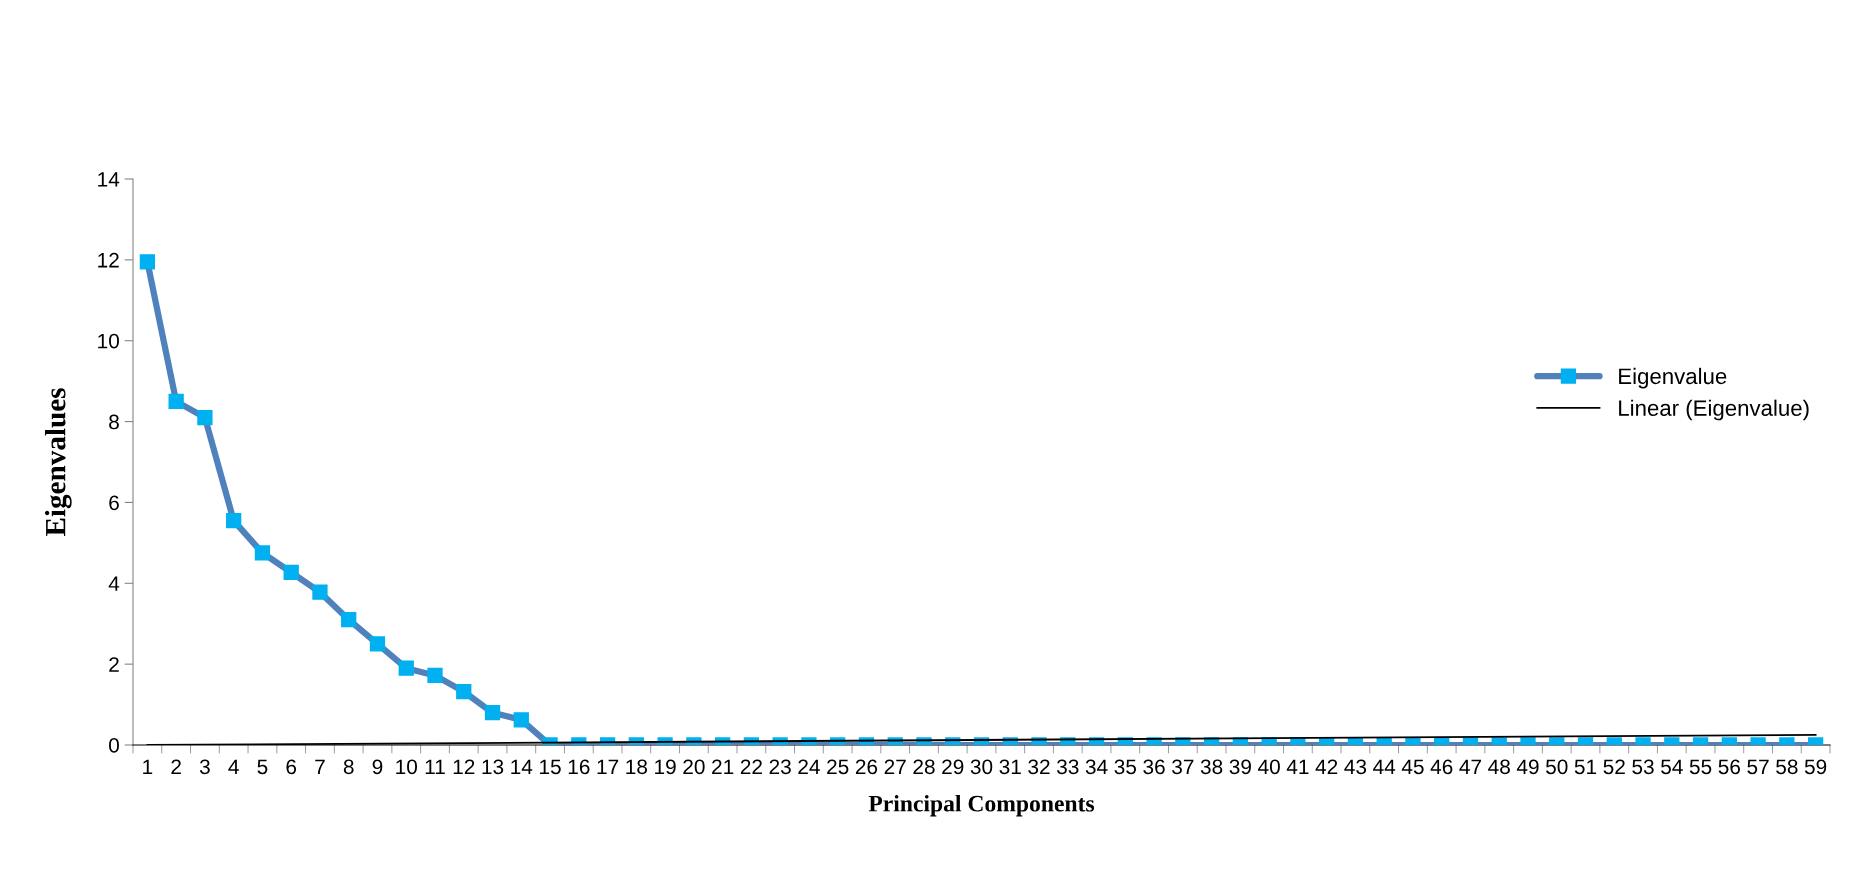  What do you see at coordinates (114, 583) in the screenshot?
I see `y-tick-label: 4` at bounding box center [114, 583].